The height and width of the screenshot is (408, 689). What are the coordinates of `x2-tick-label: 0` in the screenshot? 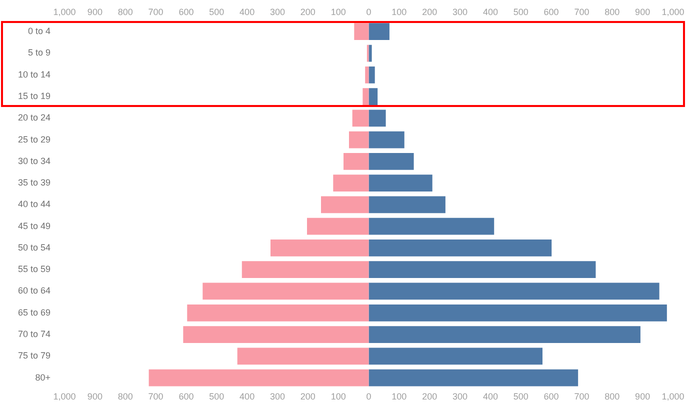 It's located at (369, 396).